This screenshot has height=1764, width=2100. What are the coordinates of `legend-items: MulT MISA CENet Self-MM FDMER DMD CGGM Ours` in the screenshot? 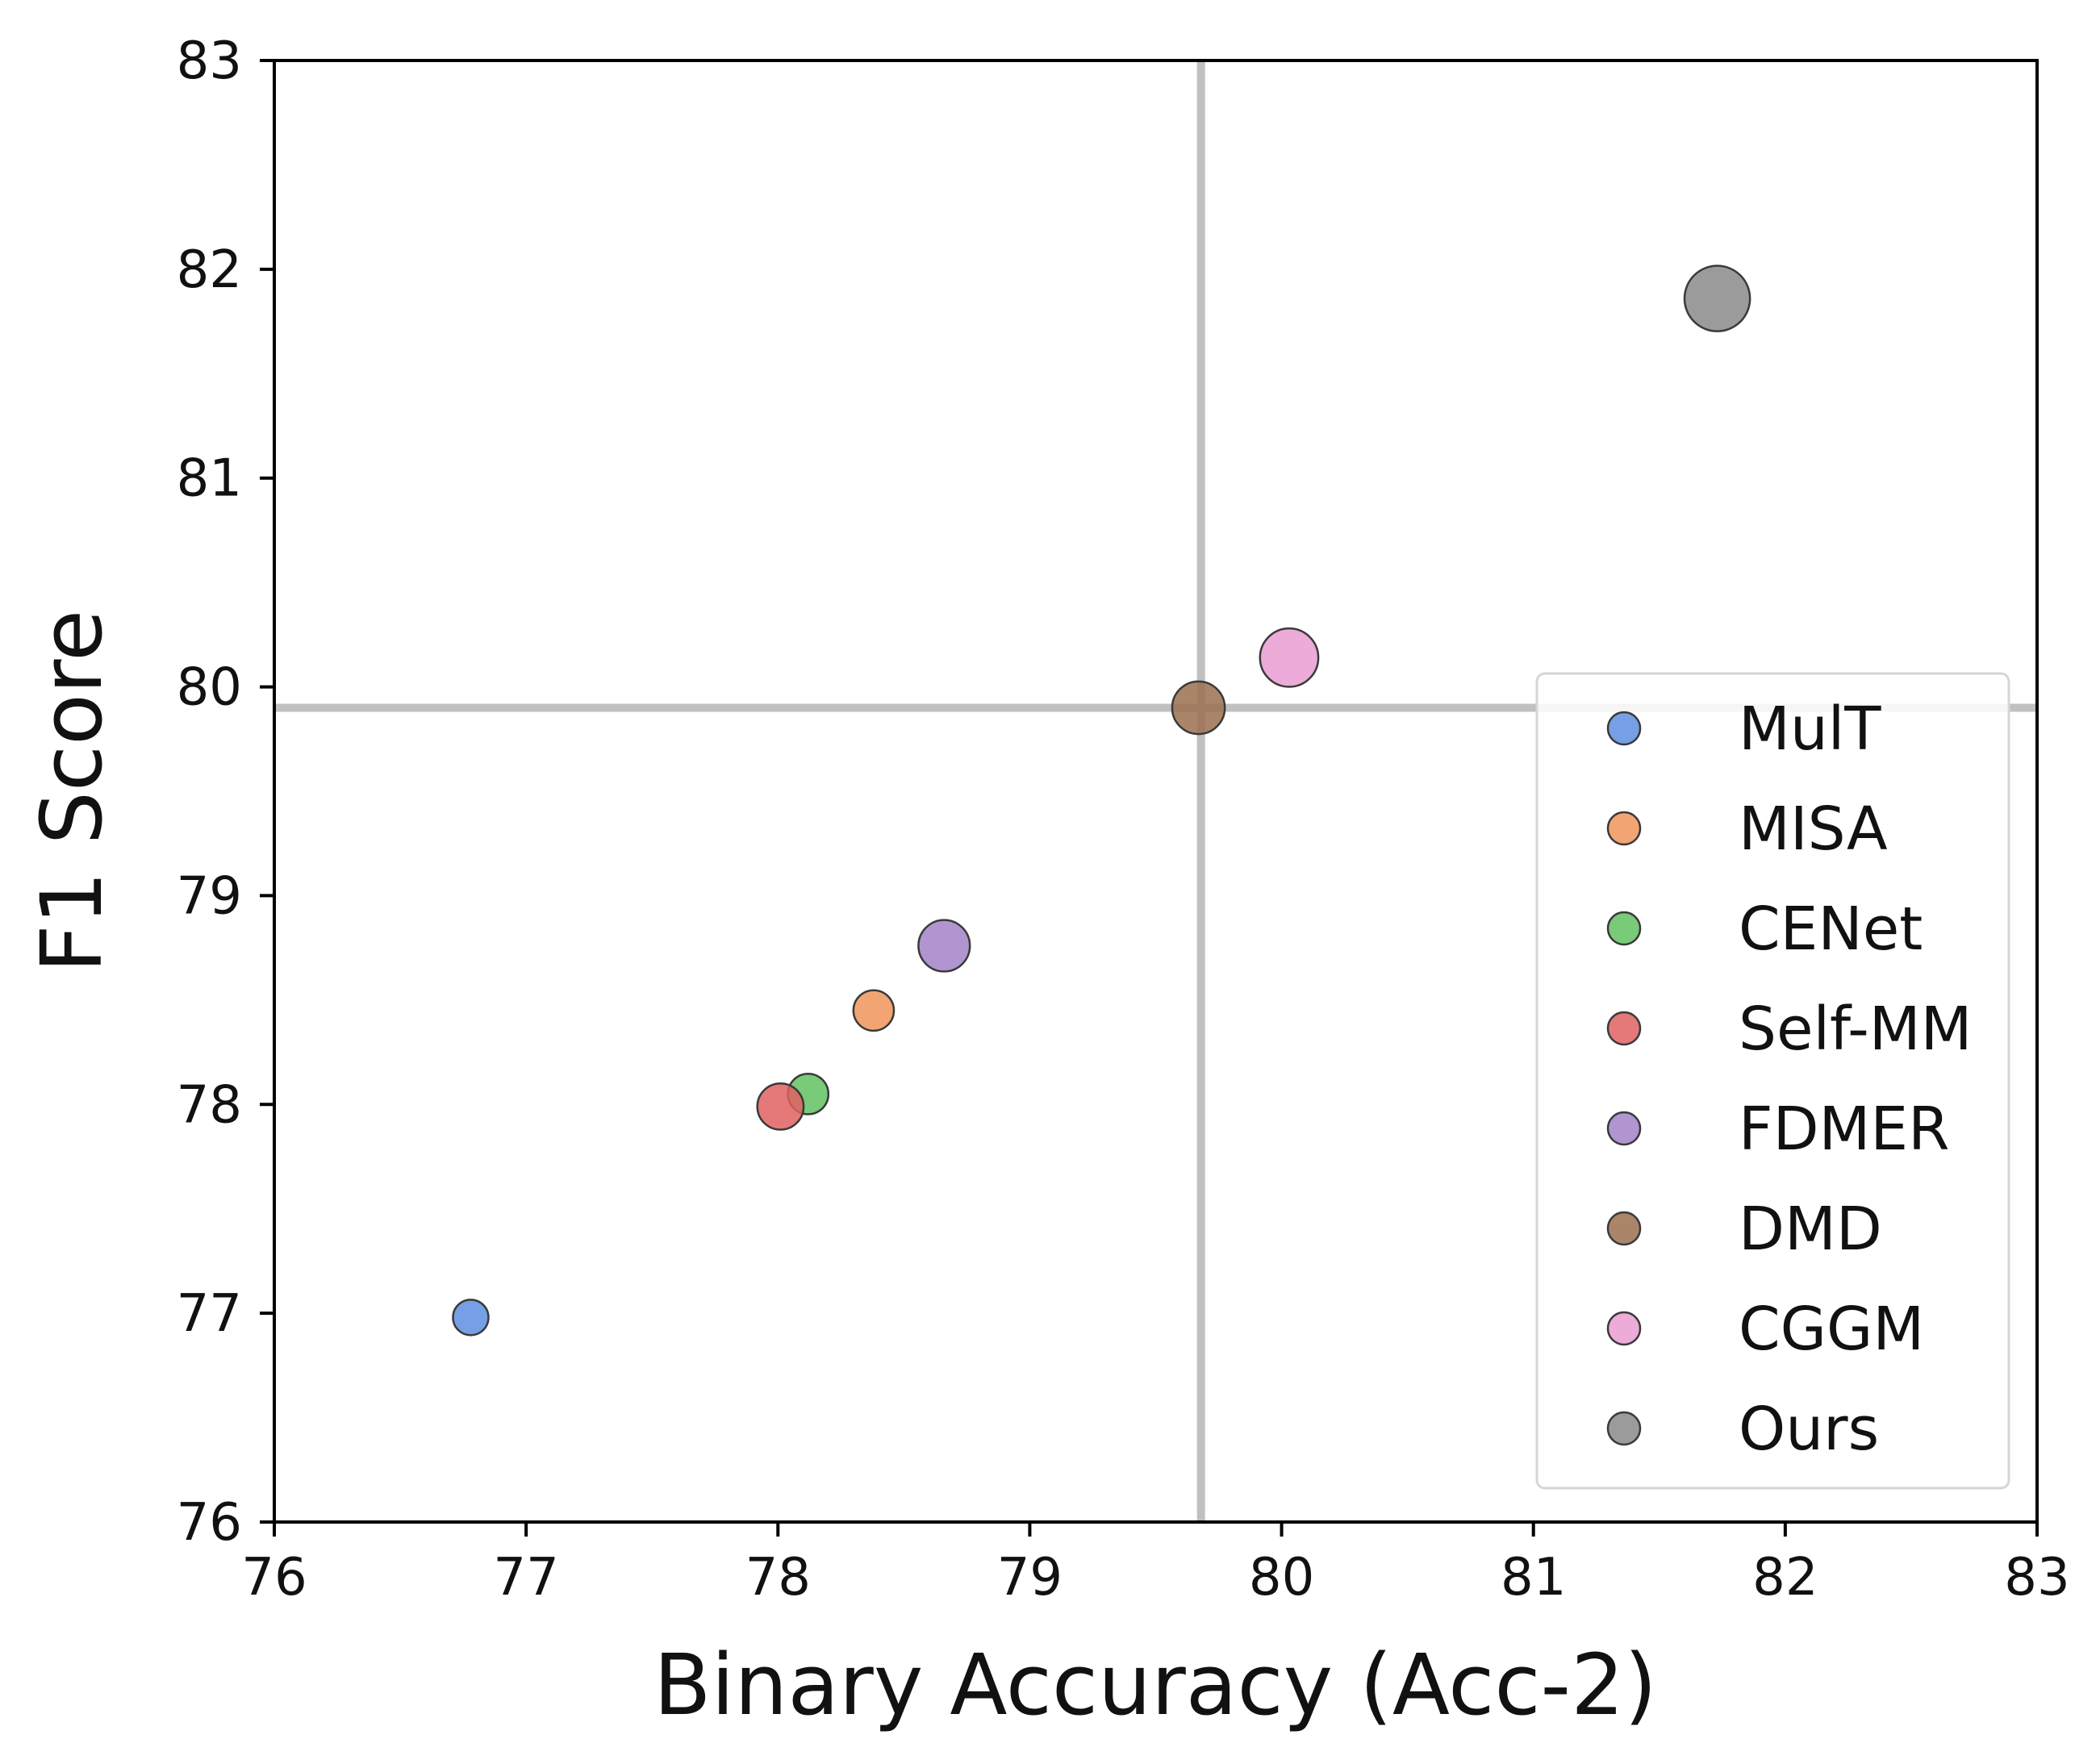 It's located at (1789, 1079).